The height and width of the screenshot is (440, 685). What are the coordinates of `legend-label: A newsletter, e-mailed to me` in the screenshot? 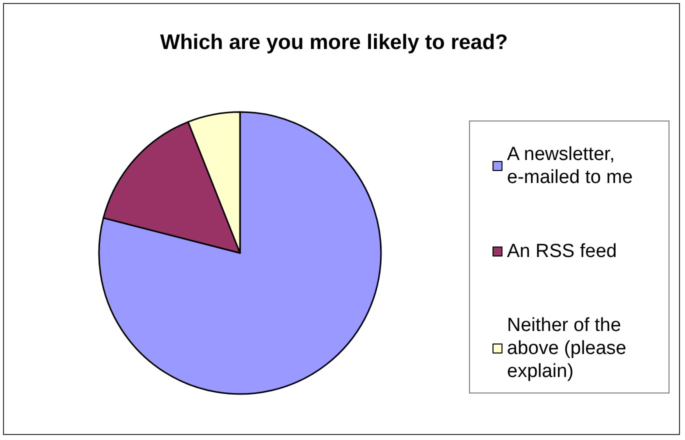 It's located at (570, 166).